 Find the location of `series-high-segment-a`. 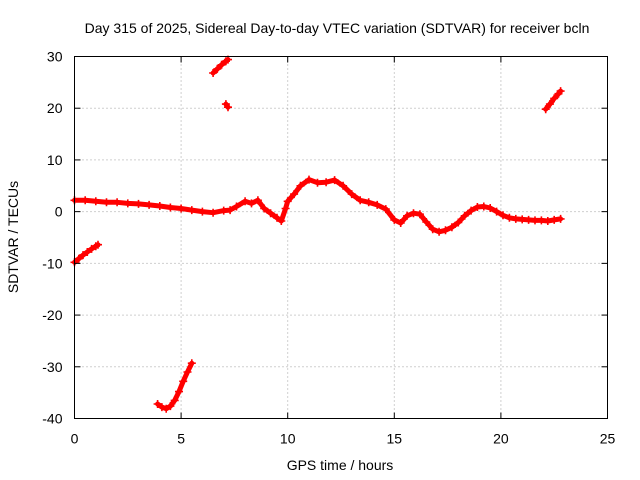

series-high-segment-a is located at coordinates (220, 66).